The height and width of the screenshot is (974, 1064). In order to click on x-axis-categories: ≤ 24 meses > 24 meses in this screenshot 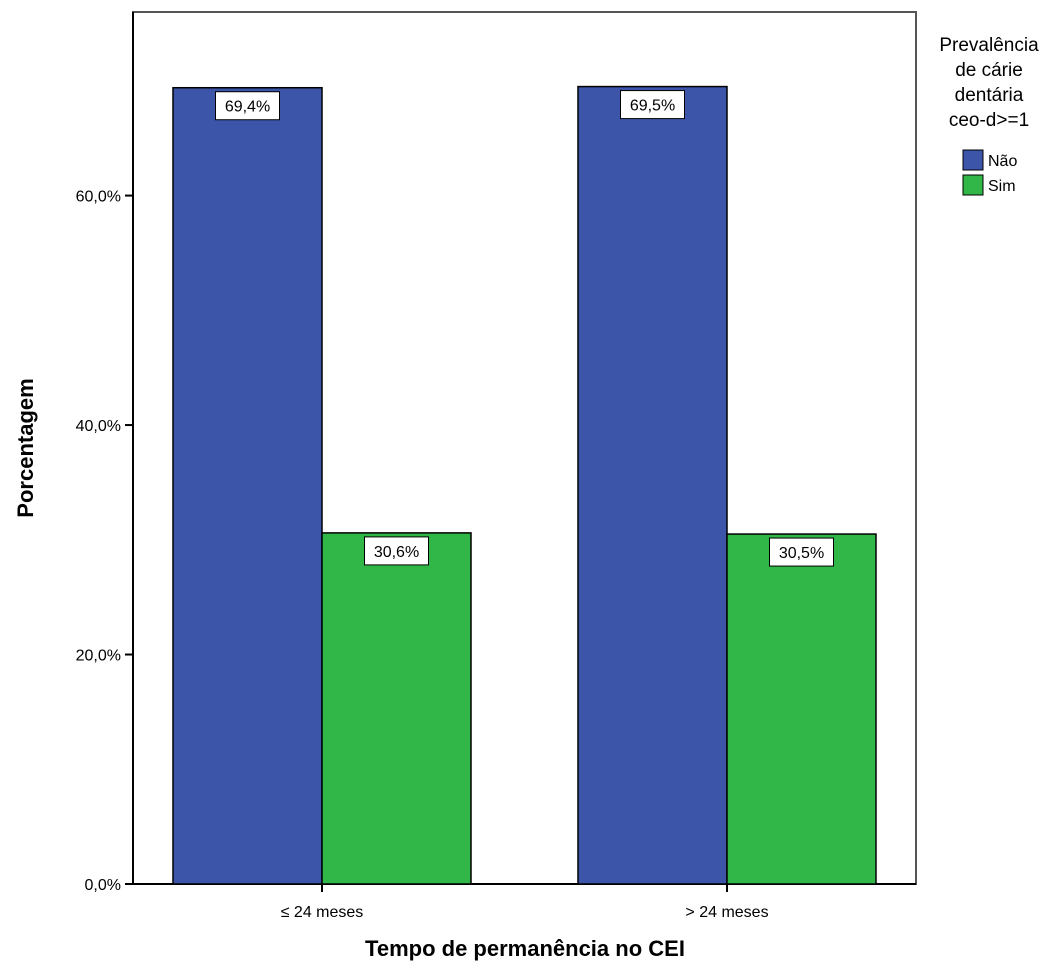, I will do `click(525, 902)`.